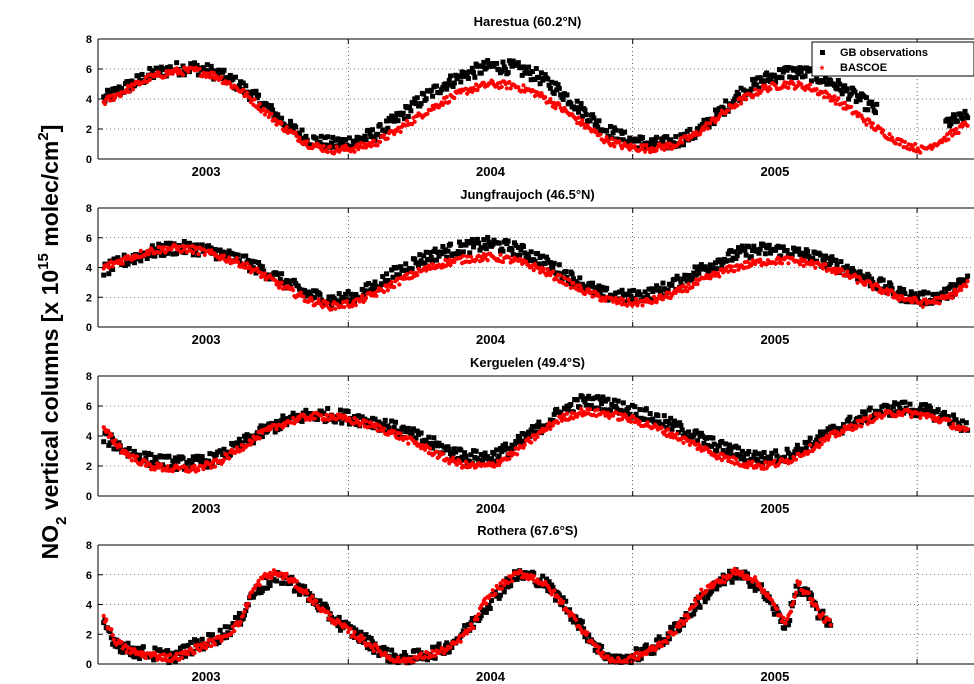 The width and height of the screenshot is (974, 684). I want to click on y-axis-label-text: NO2 vertical columns [x 1015 molec/cm2], so click(52, 342).